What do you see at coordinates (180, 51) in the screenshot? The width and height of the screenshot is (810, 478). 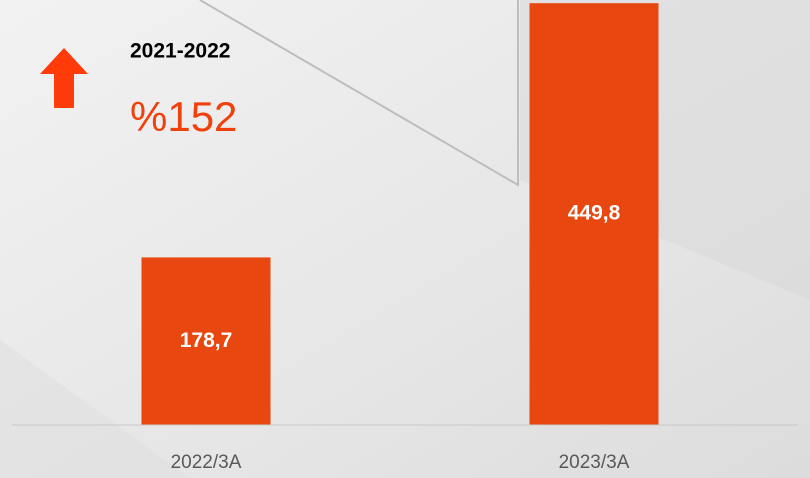 I see `period-label: 2021-2022` at bounding box center [180, 51].